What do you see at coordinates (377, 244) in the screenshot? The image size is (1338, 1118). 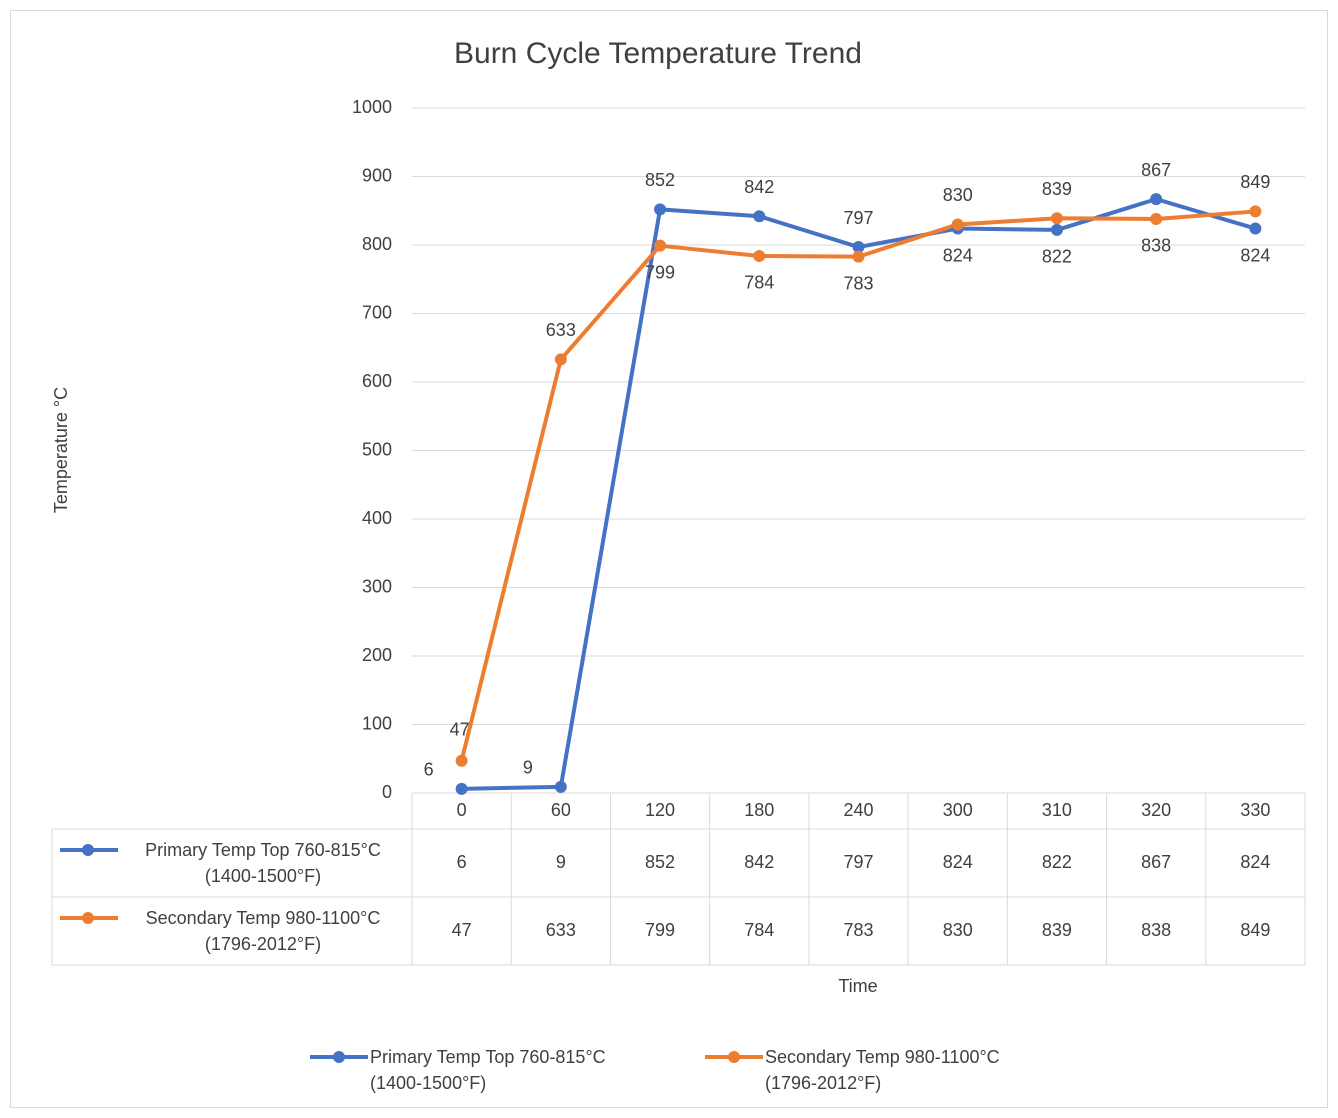 I see `y-tick-label: 800` at bounding box center [377, 244].